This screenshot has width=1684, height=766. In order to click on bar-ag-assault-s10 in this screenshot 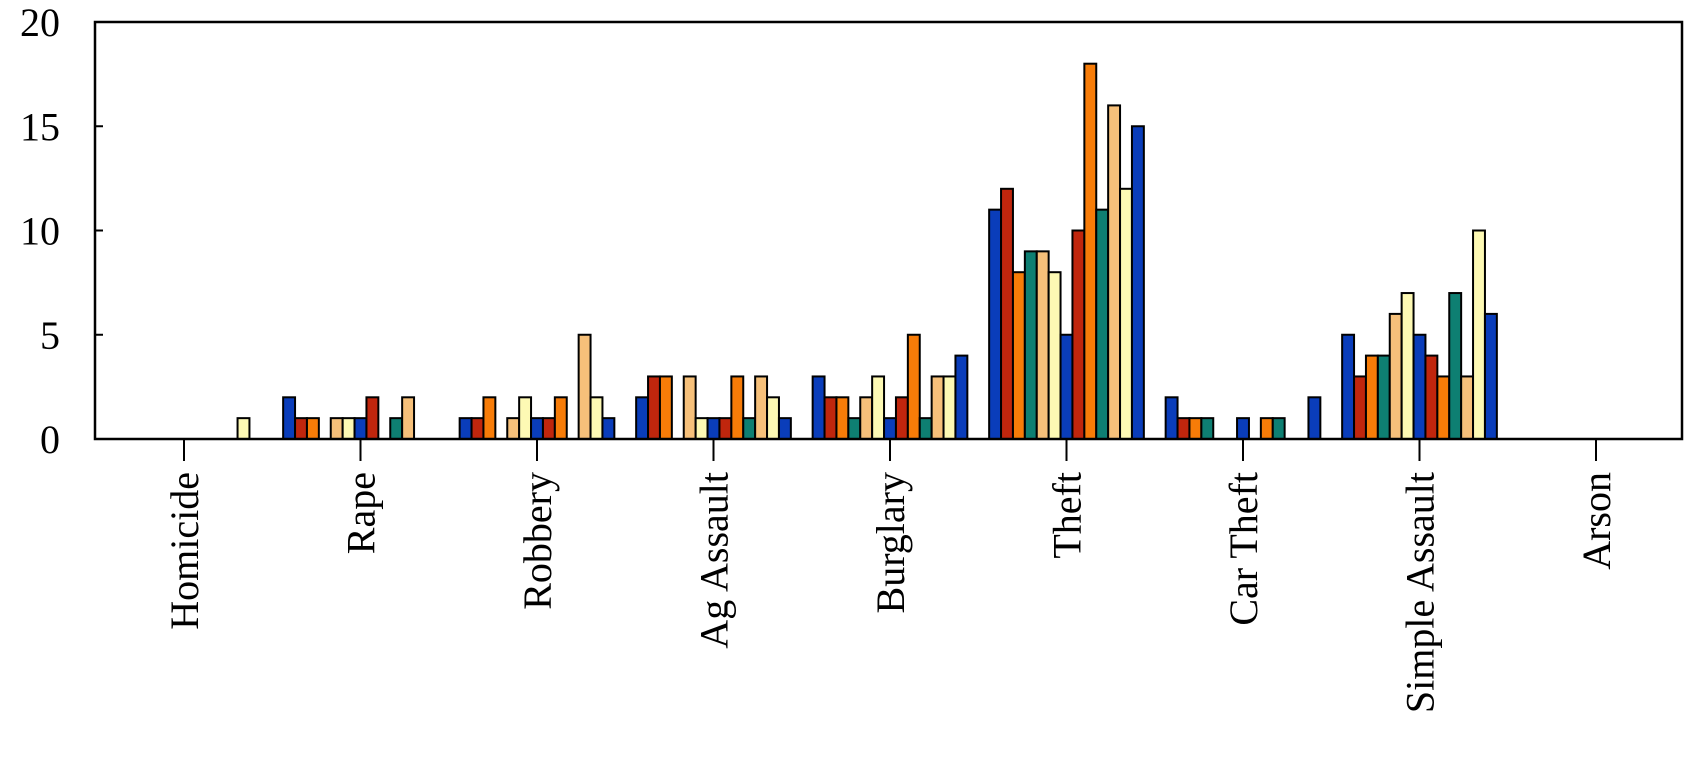, I will do `click(749, 428)`.